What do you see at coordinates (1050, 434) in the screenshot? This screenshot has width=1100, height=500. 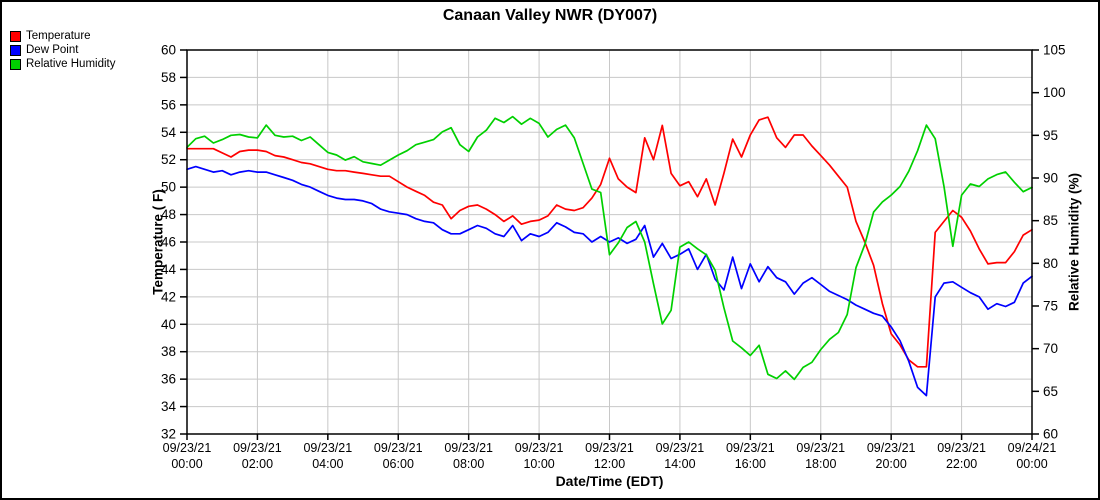 I see `y-tick-label-right: 60` at bounding box center [1050, 434].